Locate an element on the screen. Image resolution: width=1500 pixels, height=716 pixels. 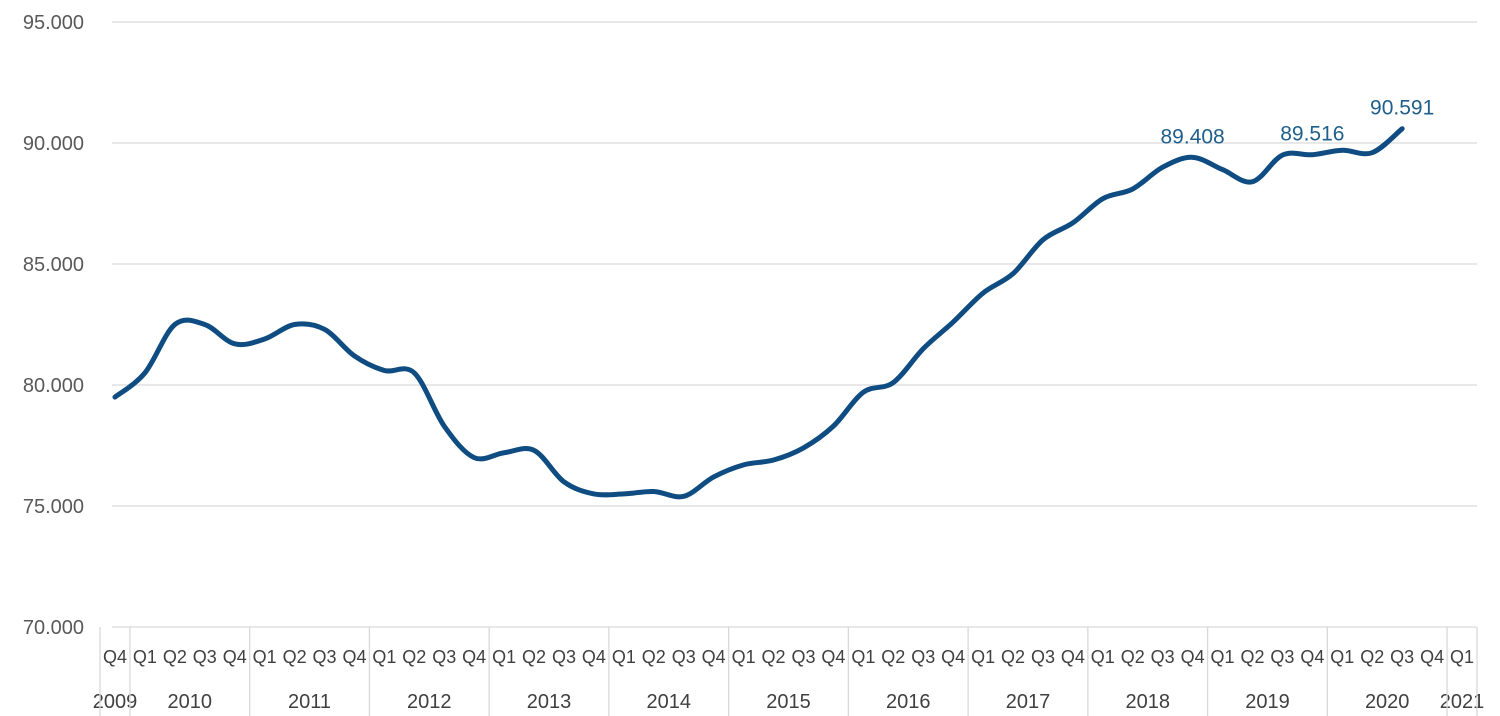
data-labels: 89.408 89.516 90.591 is located at coordinates (1298, 123).